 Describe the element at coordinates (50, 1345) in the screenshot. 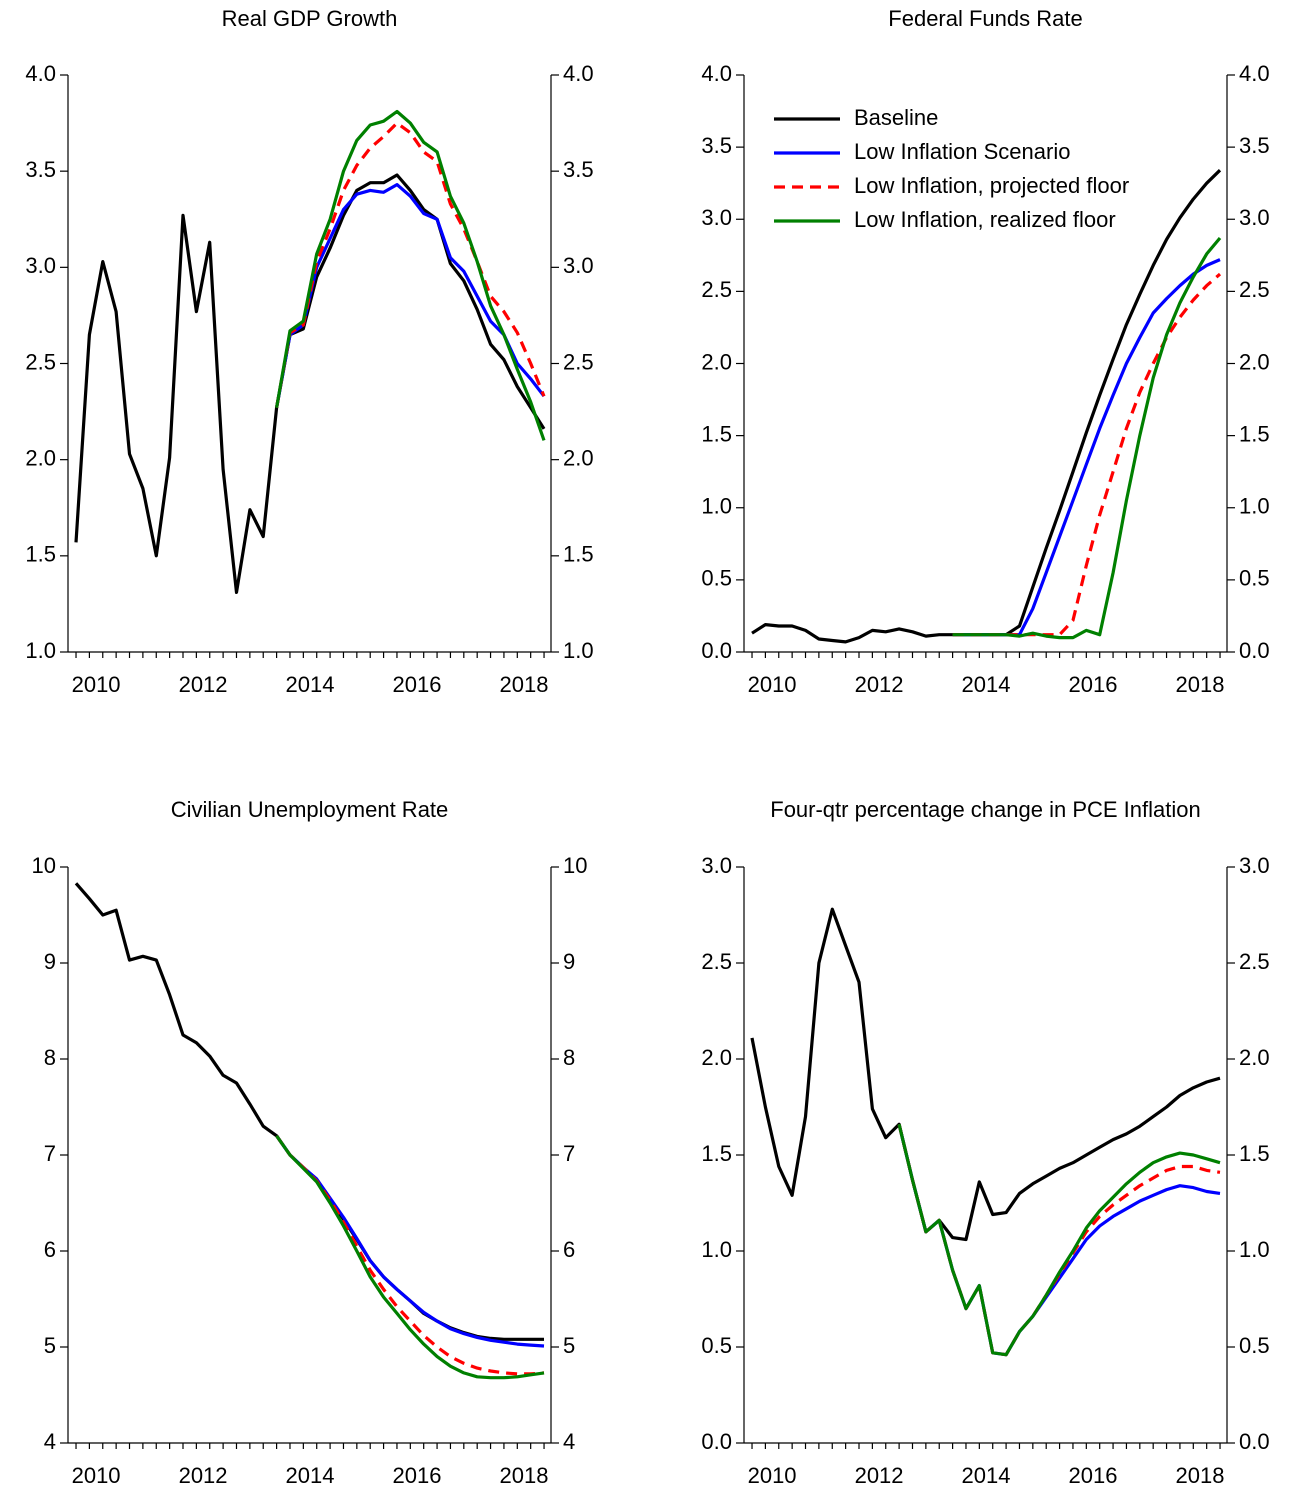

I see `y-tick-label: 5` at that location.